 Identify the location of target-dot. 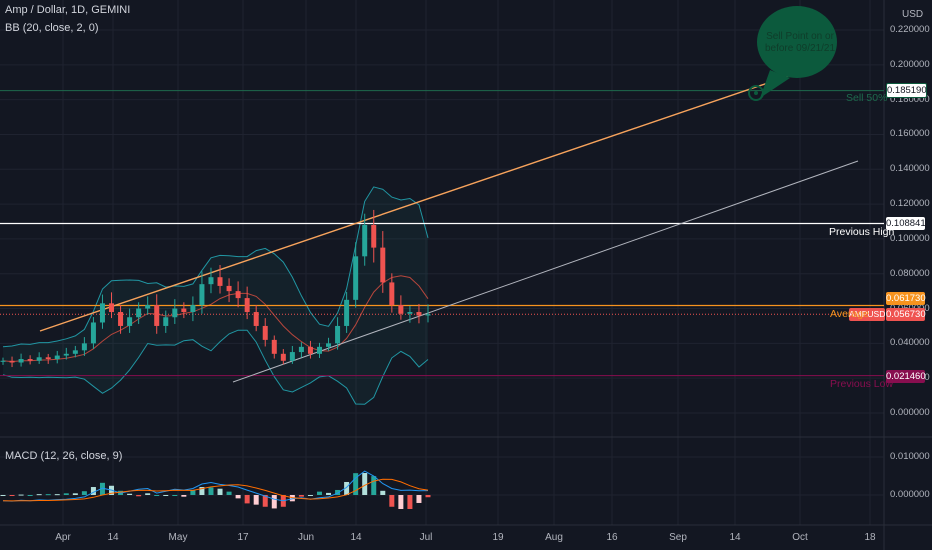
(756, 93).